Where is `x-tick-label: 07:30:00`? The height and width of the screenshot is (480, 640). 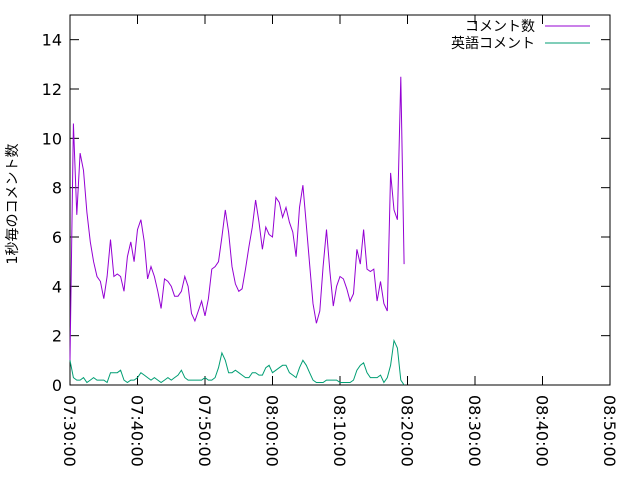 x-tick-label: 07:30:00 is located at coordinates (69, 431).